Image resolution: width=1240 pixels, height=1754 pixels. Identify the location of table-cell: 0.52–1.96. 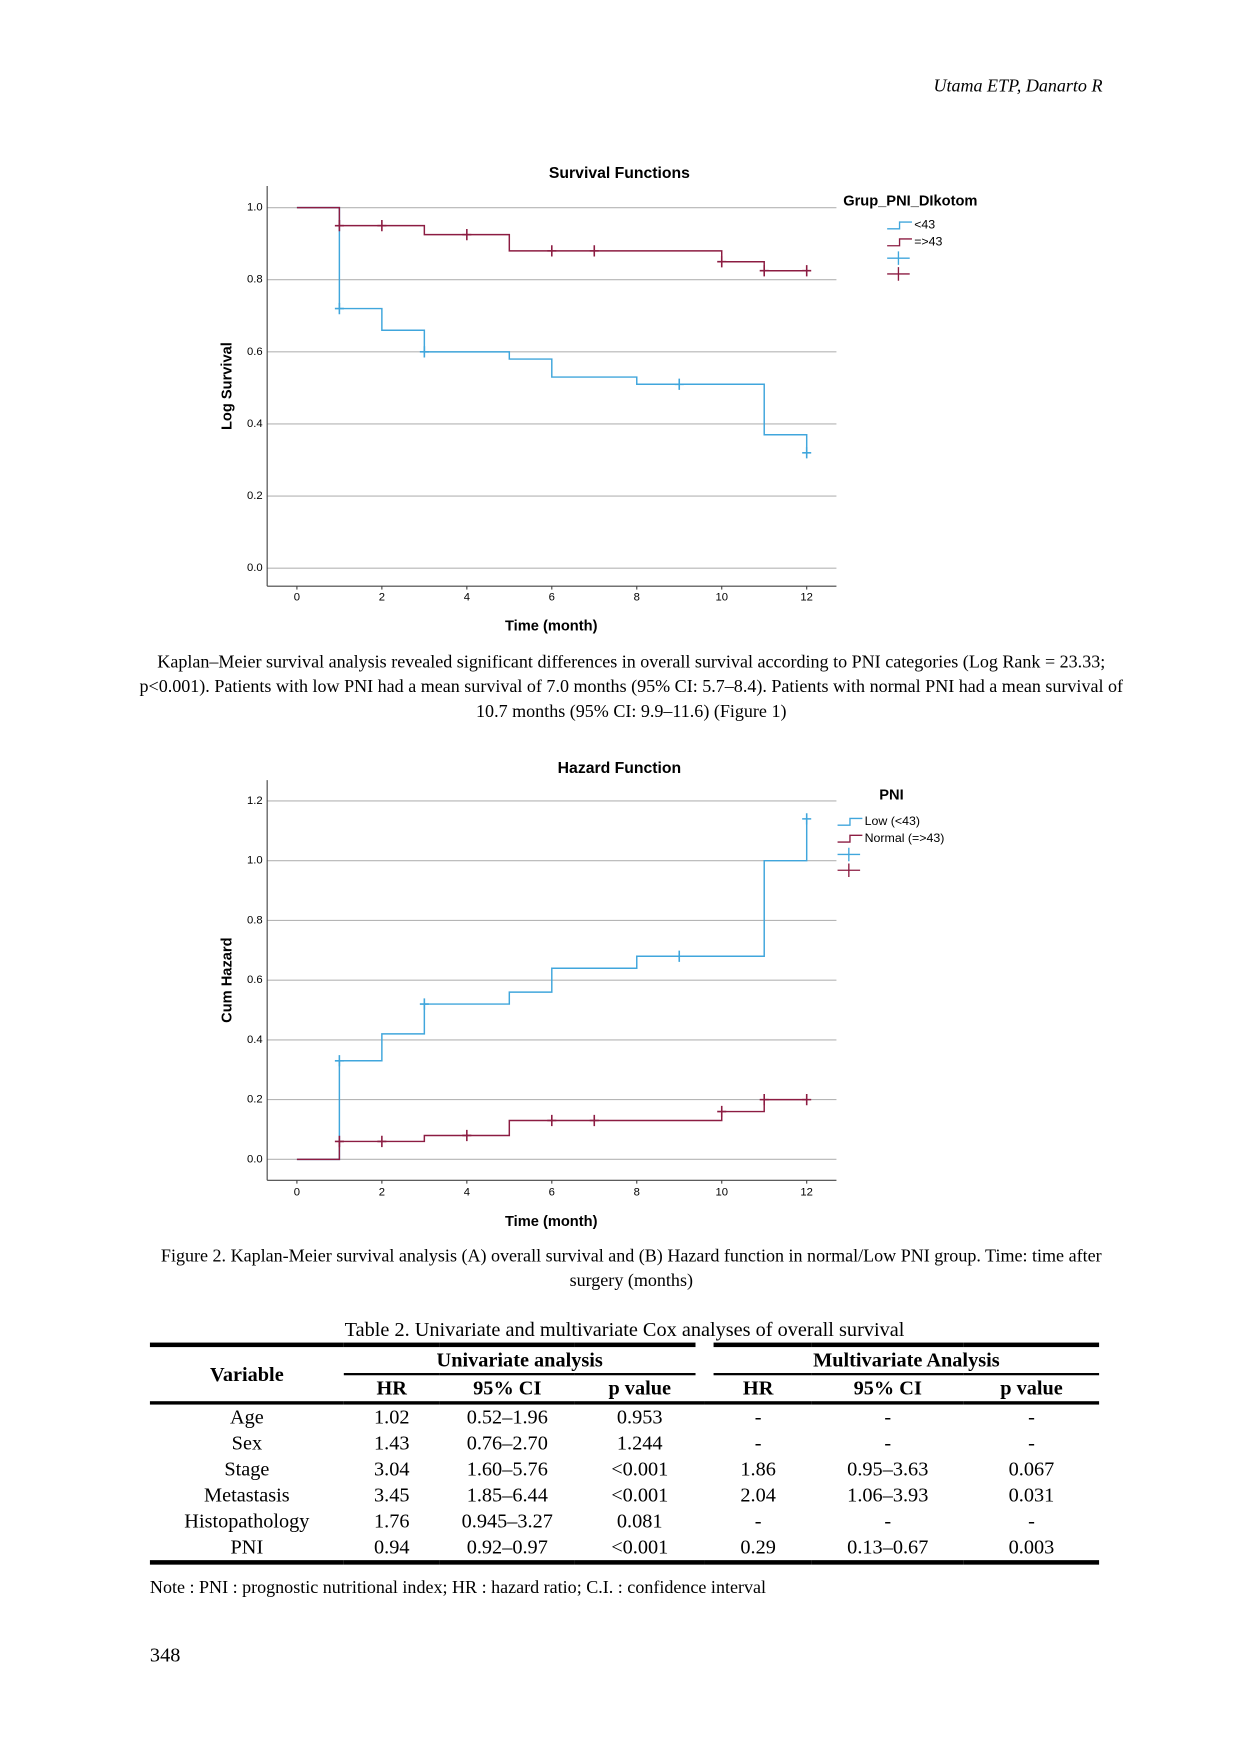
(507, 1417).